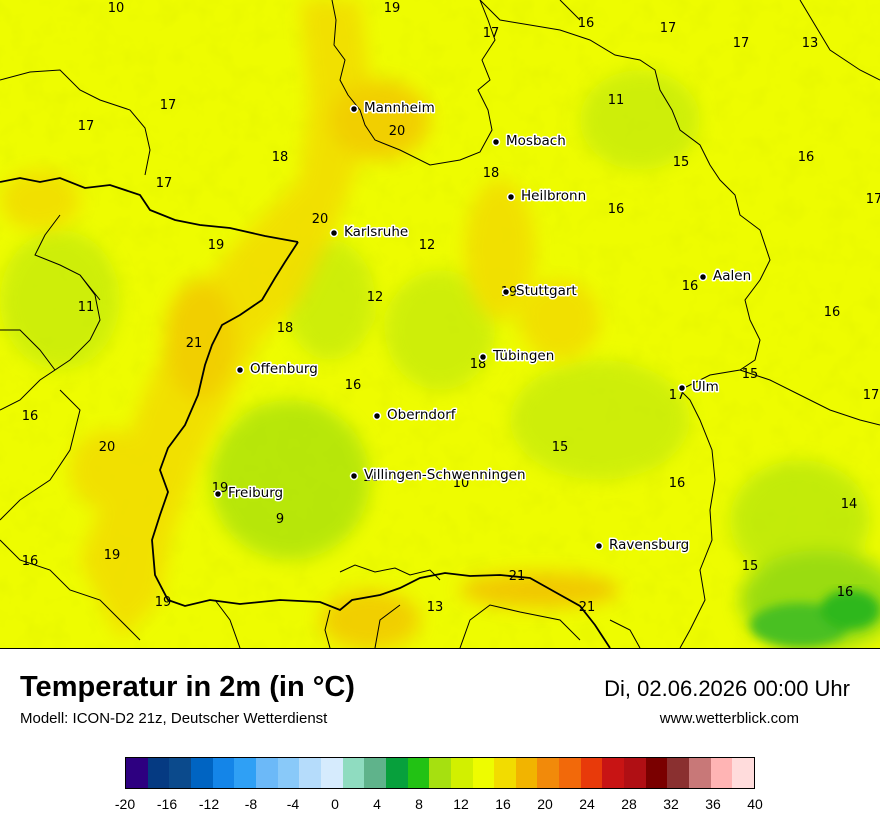 The image size is (880, 830). What do you see at coordinates (422, 415) in the screenshot?
I see `city-label: Oberndorf` at bounding box center [422, 415].